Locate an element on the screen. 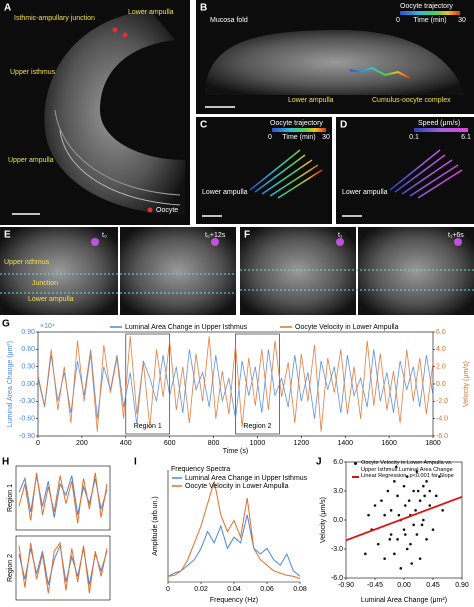 Image resolution: width=474 pixels, height=607 pixels. x-tick-label: 0.08 is located at coordinates (300, 589).